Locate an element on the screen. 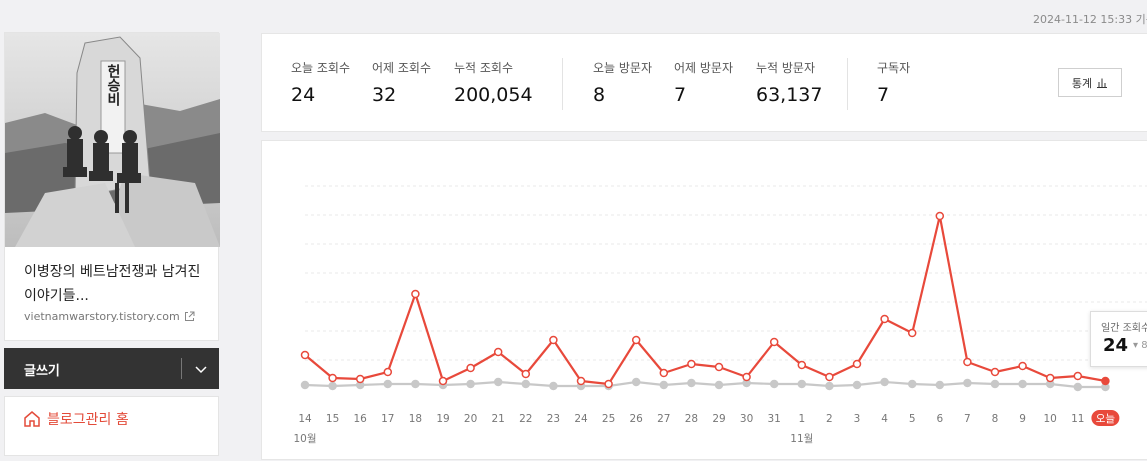  x-tick-label: 2 is located at coordinates (829, 419).